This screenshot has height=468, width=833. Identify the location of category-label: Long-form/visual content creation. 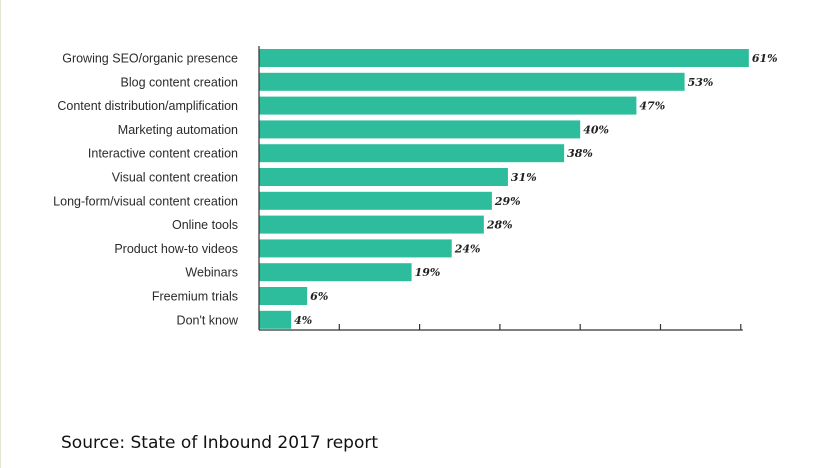
(145, 201).